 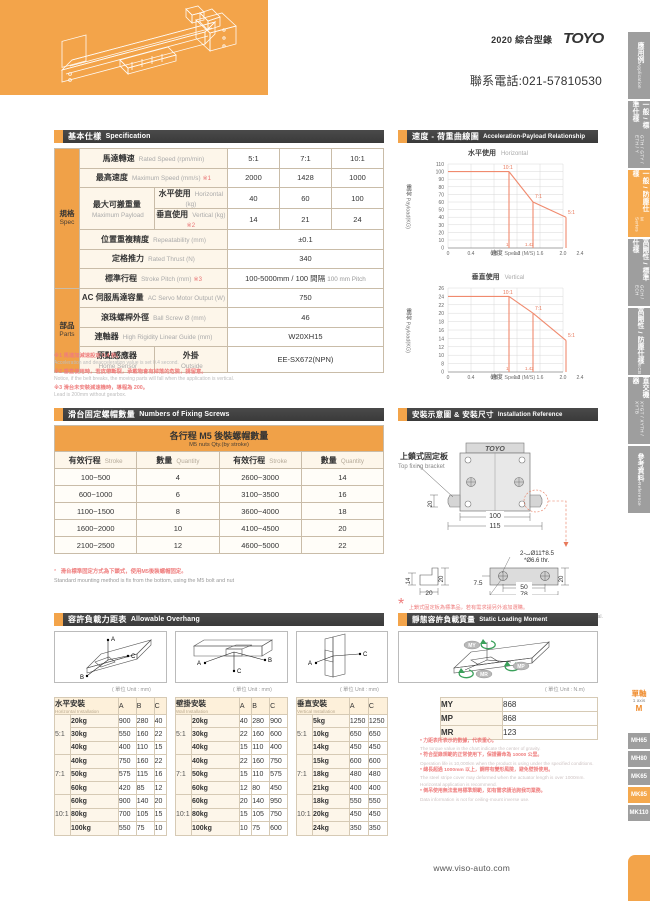 What do you see at coordinates (639, 204) in the screenshot?
I see `sidebar-tab-m-series: 一般 / 防塵仕樣 M Series` at bounding box center [639, 204].